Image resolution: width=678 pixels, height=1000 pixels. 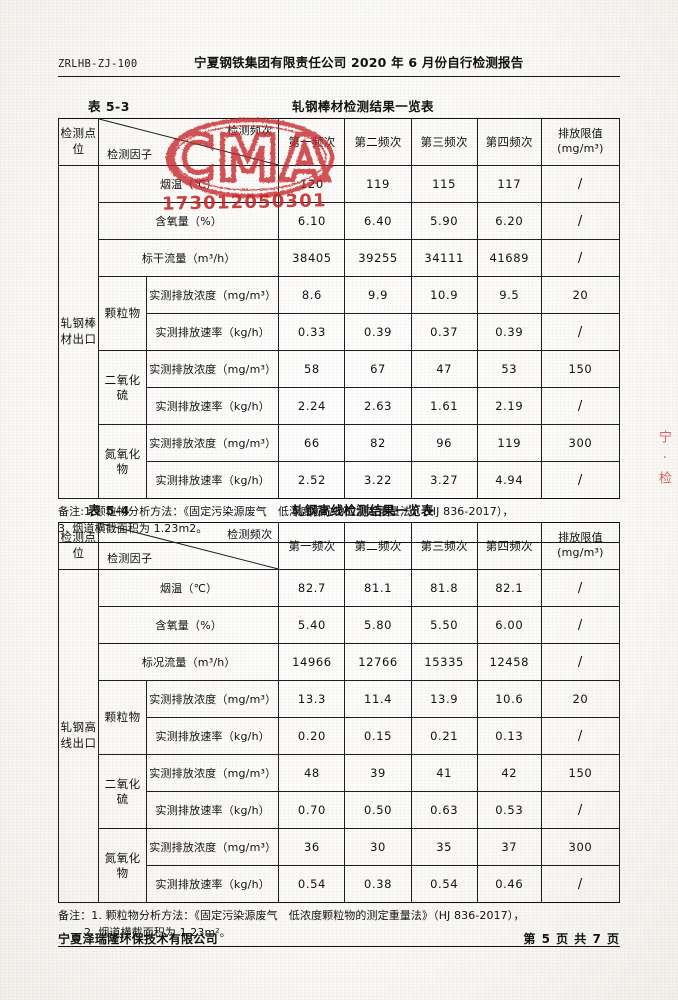 I want to click on table-caption-5-4: 表 5-4 轧钢高线检测结果一览表, so click(x=339, y=510).